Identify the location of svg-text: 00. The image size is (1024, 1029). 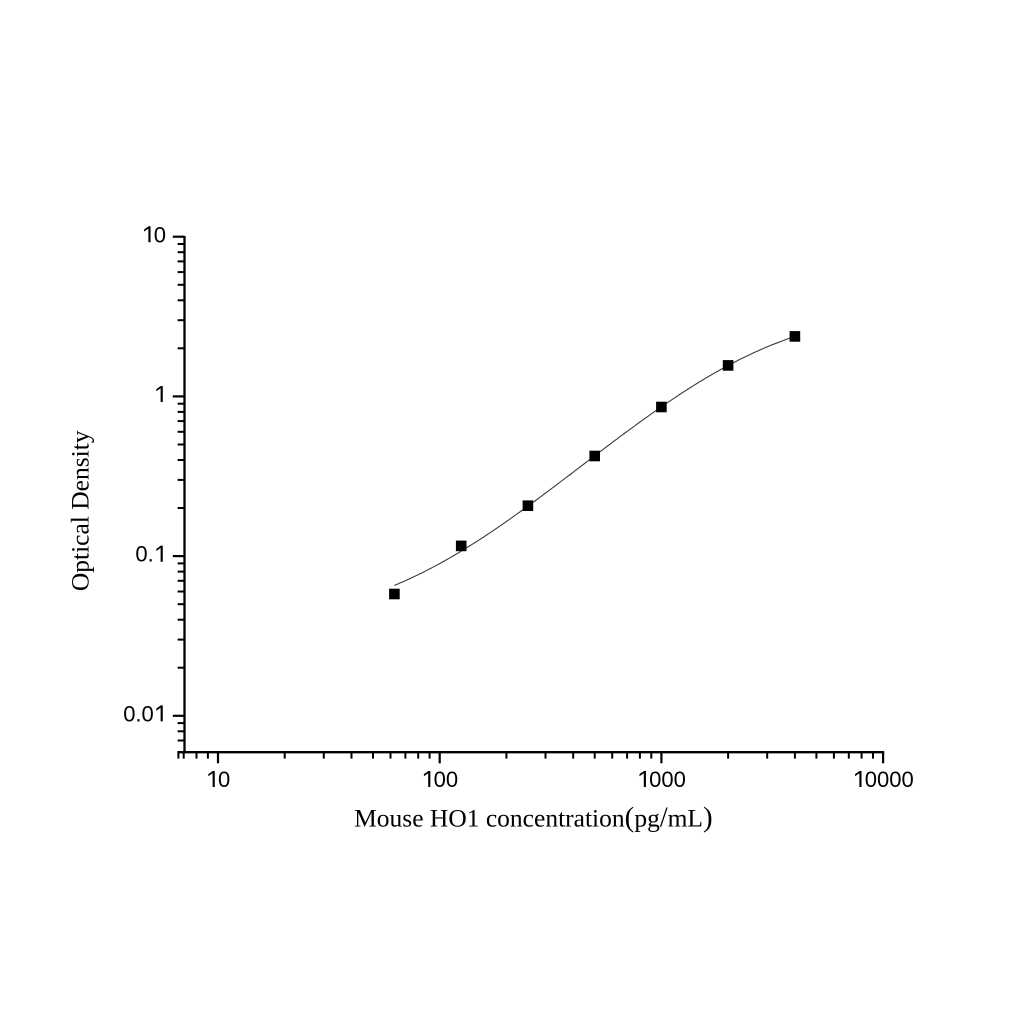
(446, 779).